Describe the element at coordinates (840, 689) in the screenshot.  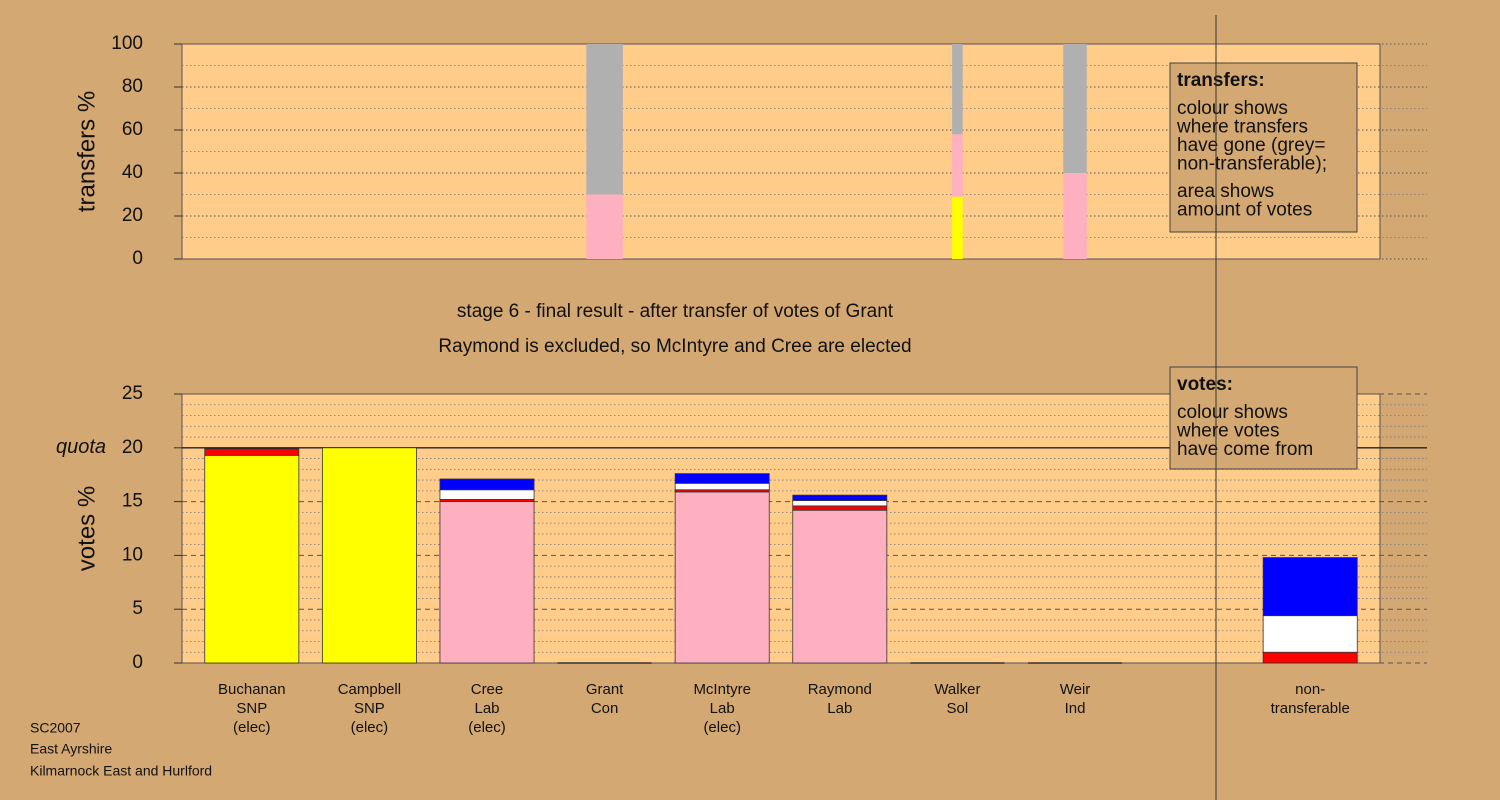
I see `x-tick-label: Raymond` at that location.